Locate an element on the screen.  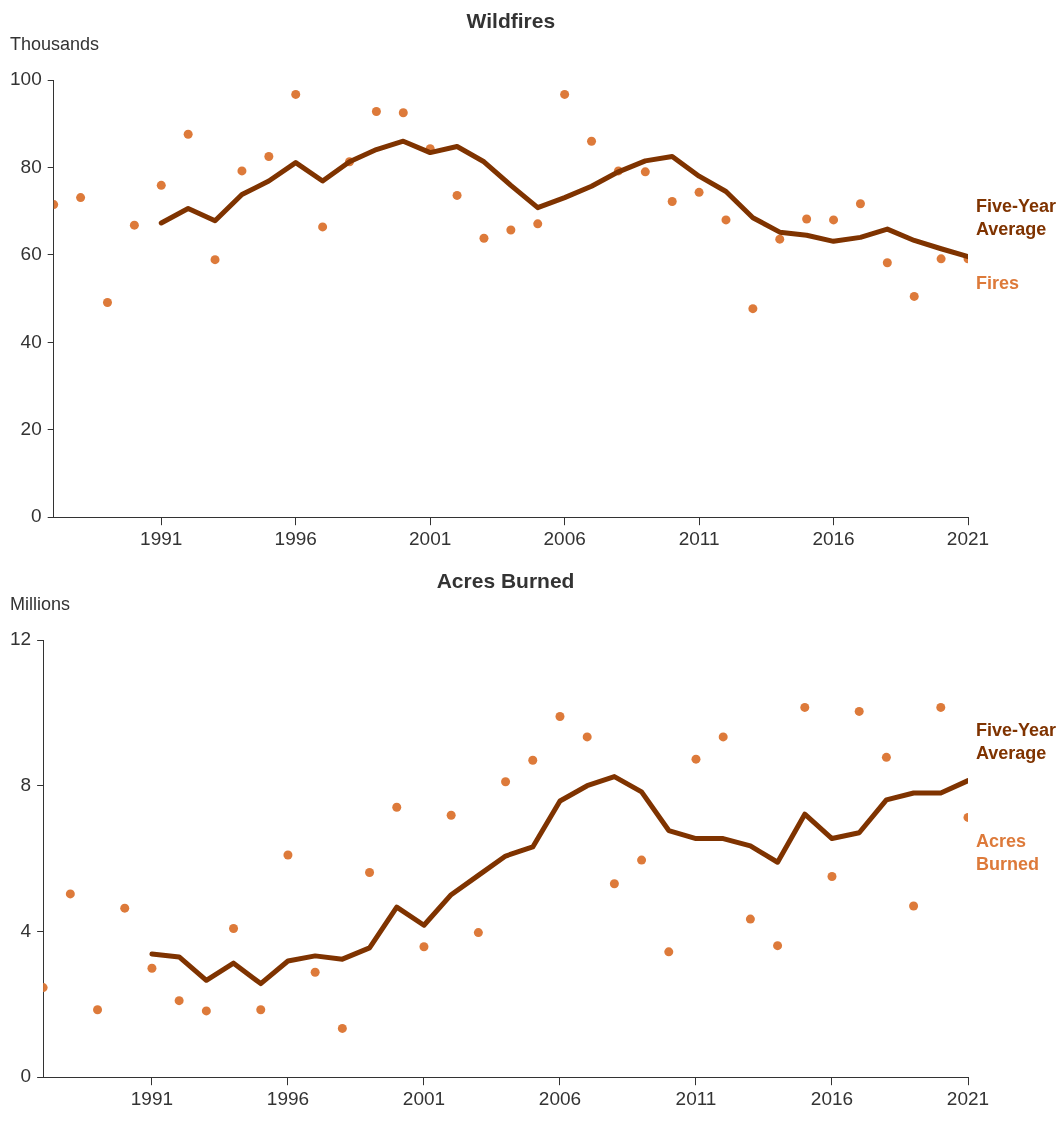
y-axis-title: Thousands is located at coordinates (55, 44).